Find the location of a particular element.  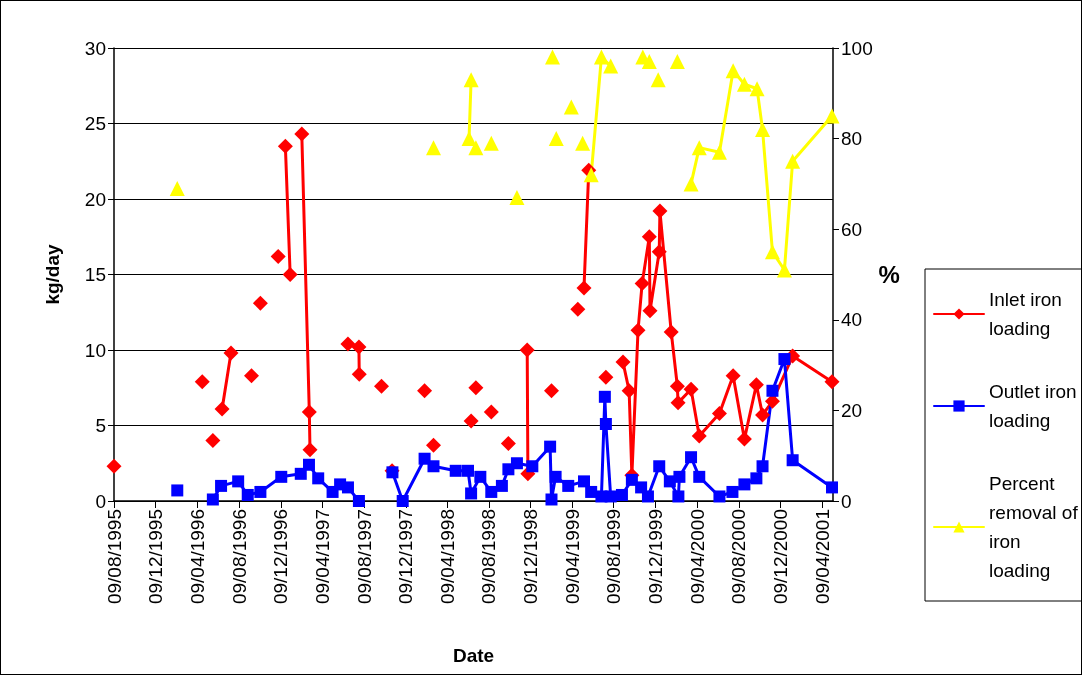

x-tick-label: 09/08/1998 is located at coordinates (489, 557).